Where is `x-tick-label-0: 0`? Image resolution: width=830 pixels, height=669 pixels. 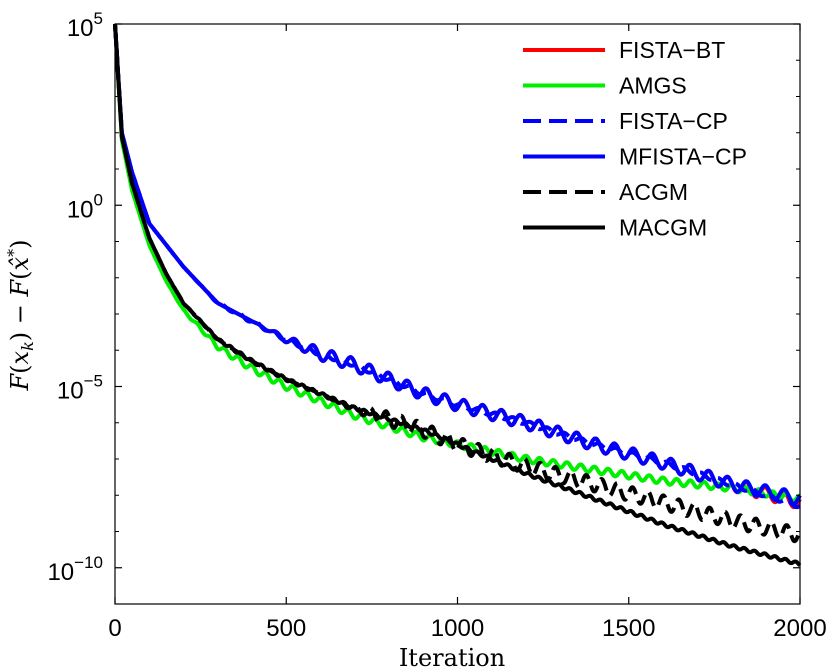 x-tick-label-0: 0 is located at coordinates (114, 628).